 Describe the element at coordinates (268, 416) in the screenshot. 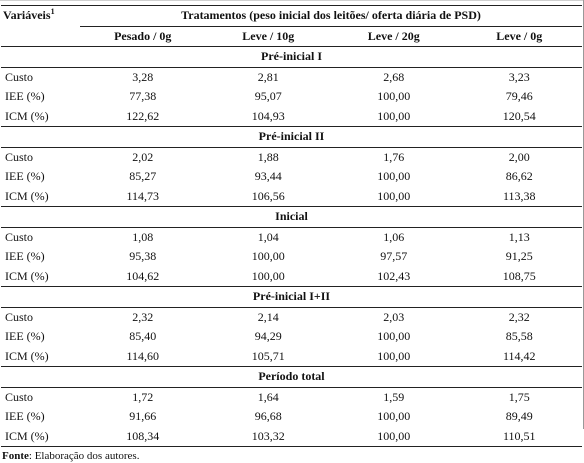

I see `table-cell: 96,68` at that location.